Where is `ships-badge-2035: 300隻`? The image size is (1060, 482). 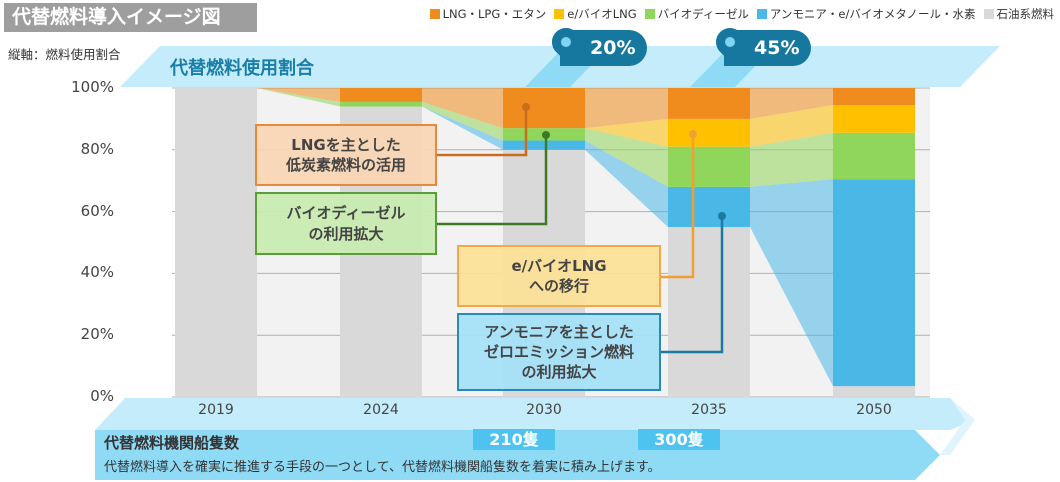 ships-badge-2035: 300隻 is located at coordinates (679, 439).